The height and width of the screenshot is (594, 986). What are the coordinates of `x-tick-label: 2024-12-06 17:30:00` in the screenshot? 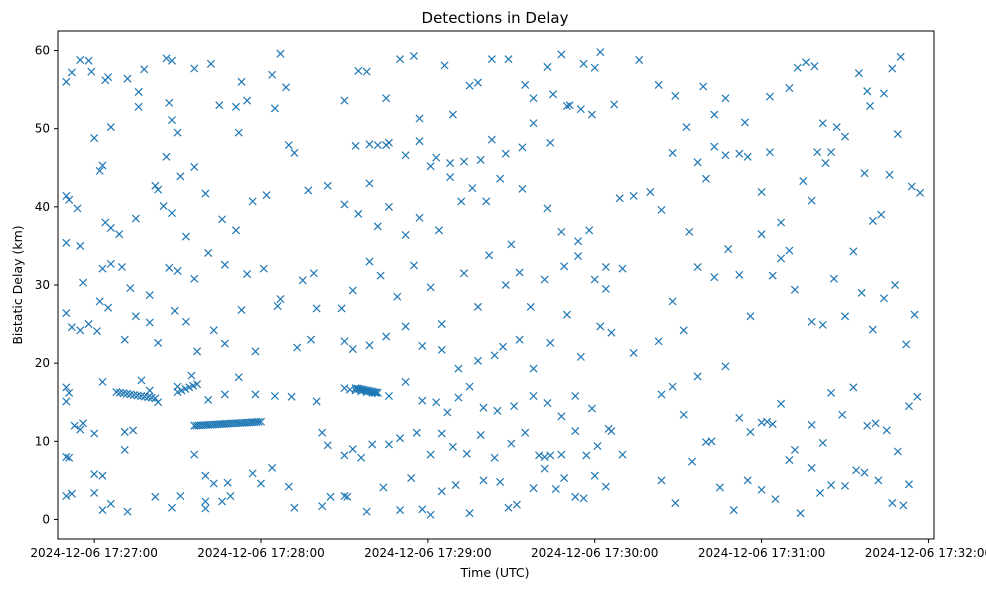 It's located at (594, 553).